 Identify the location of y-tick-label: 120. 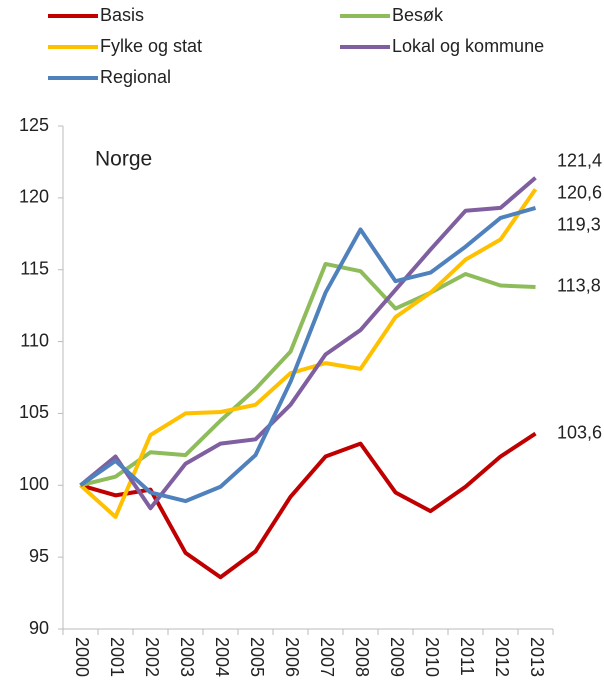
(34, 197).